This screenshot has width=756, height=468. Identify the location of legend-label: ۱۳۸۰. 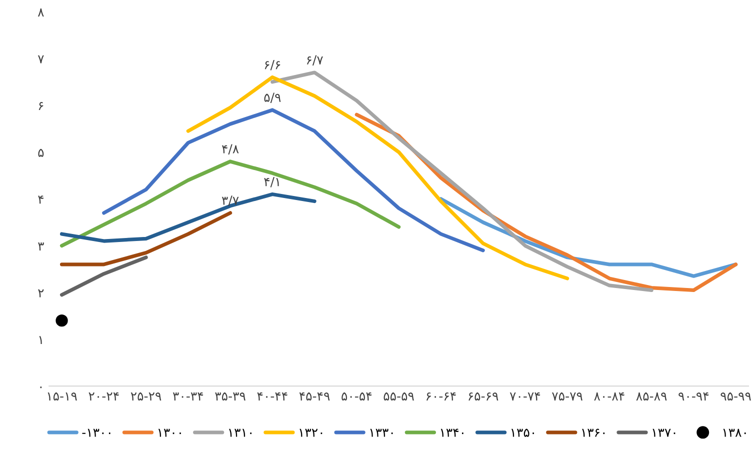
(734, 432).